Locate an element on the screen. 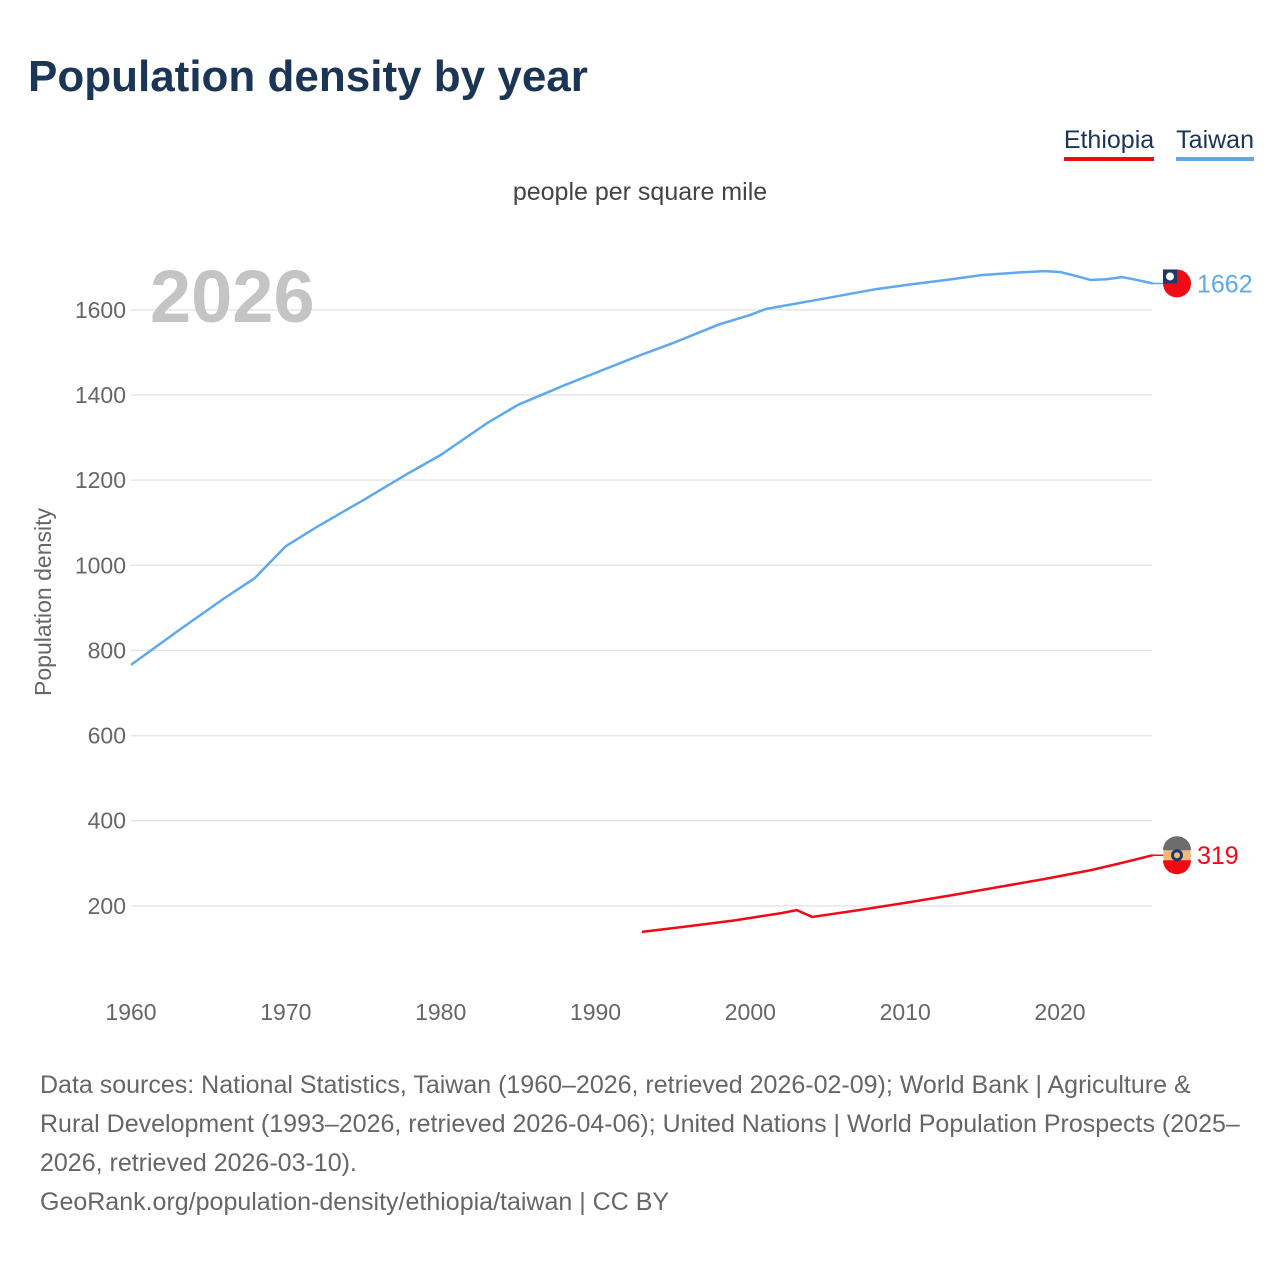  flag-emblem-center is located at coordinates (1177, 855).